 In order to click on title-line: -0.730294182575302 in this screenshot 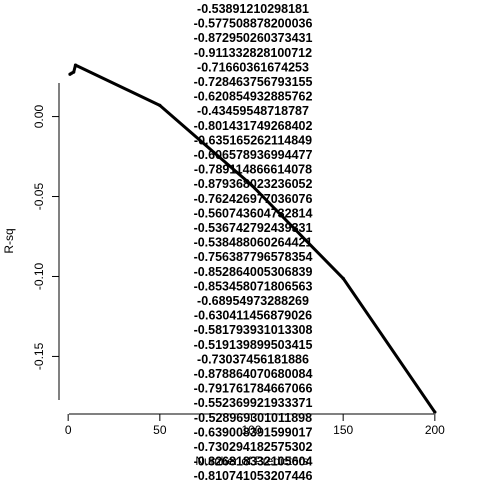, I will do `click(253, 447)`.